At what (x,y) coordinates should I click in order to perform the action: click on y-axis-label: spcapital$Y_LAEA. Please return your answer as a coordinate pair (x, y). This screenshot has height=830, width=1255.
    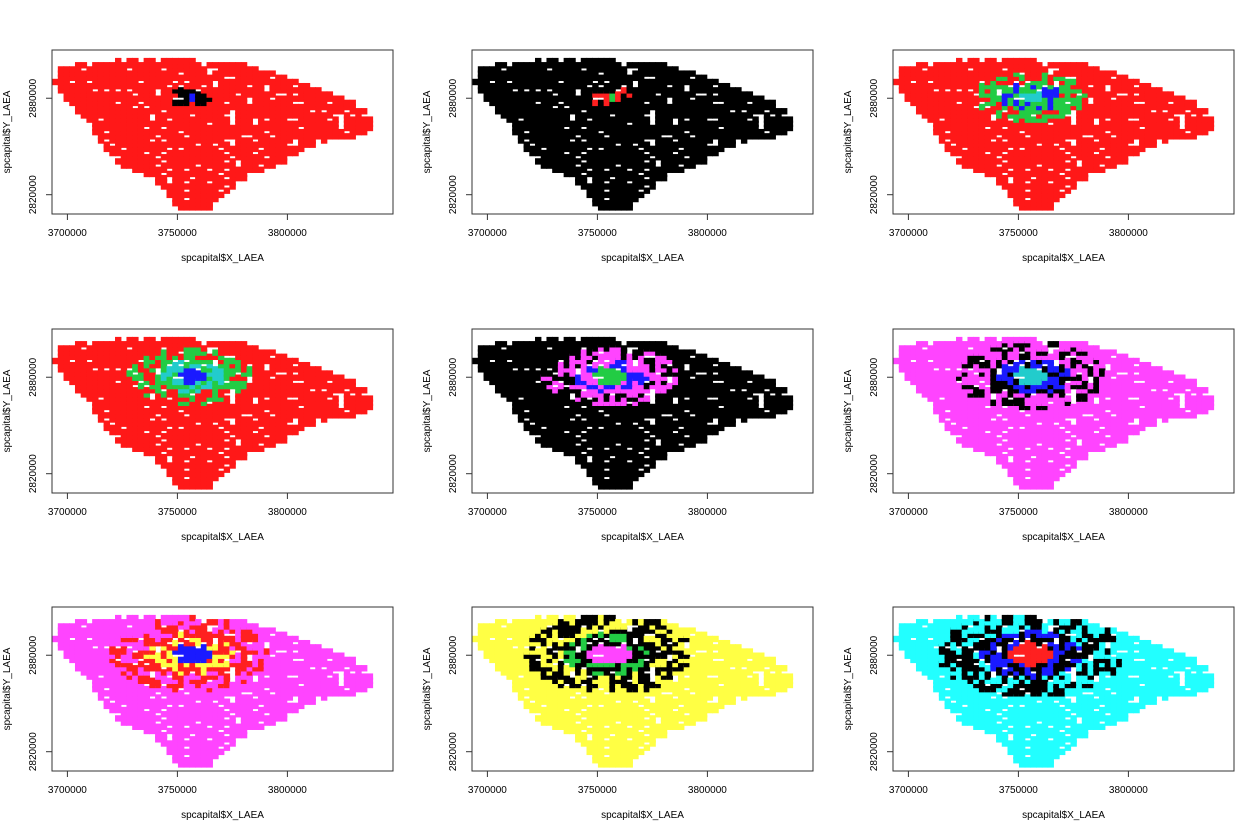
    Looking at the image, I should click on (427, 131).